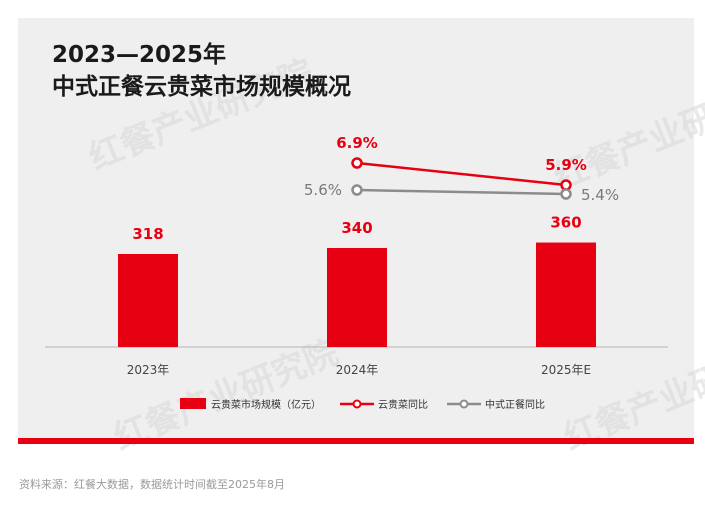  What do you see at coordinates (461, 192) in the screenshot?
I see `line-overall` at bounding box center [461, 192].